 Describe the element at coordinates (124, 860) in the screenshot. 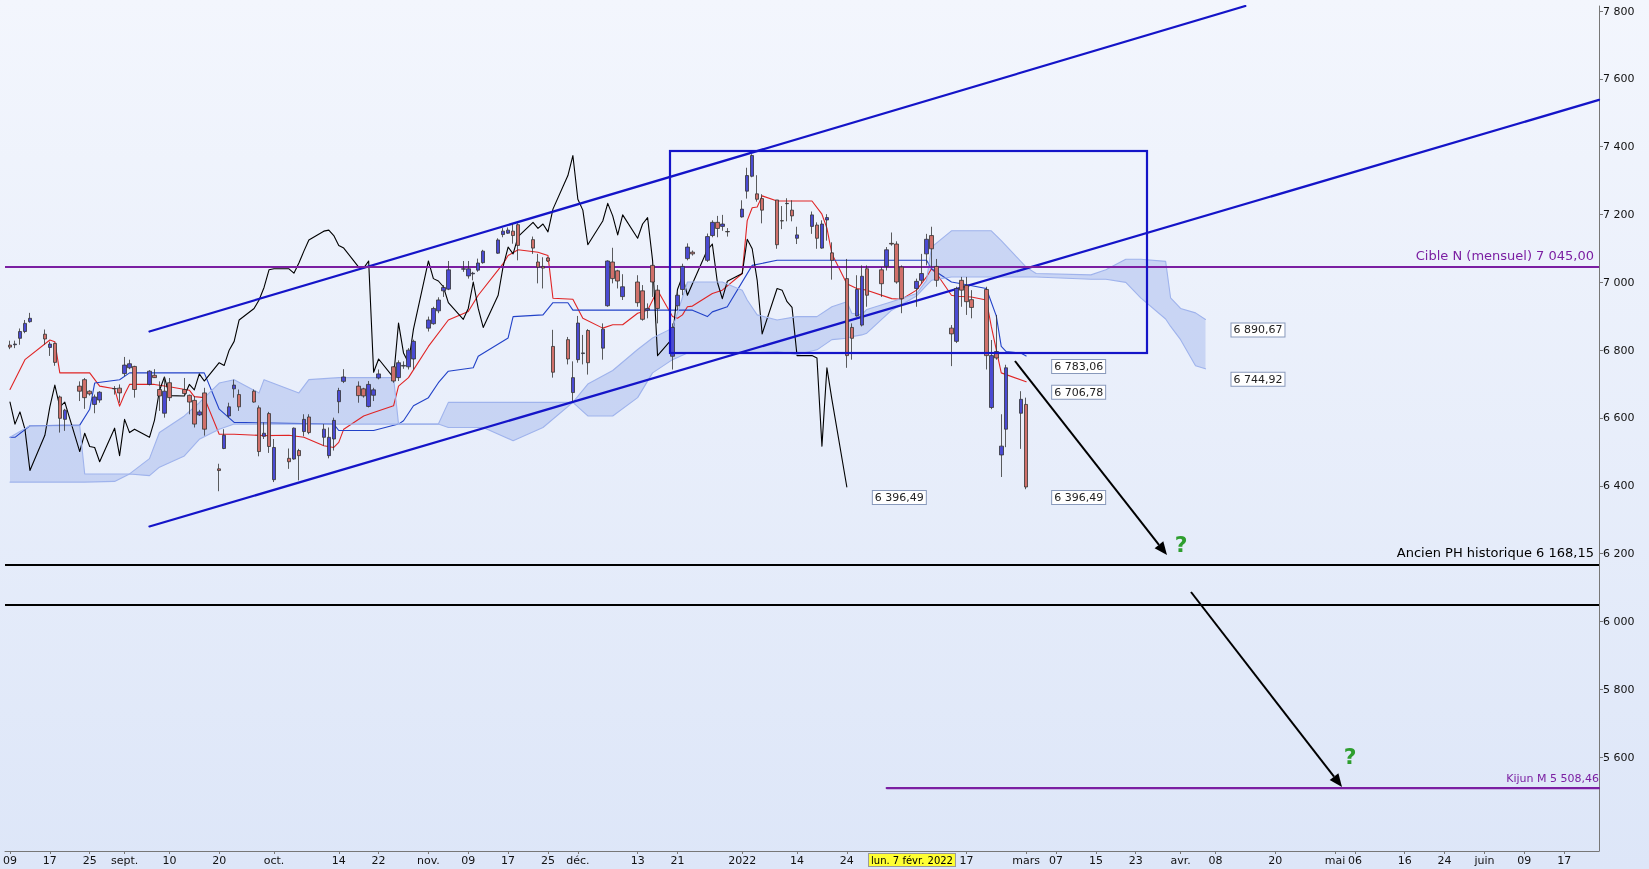

I see `x-tick-label: sept.` at that location.